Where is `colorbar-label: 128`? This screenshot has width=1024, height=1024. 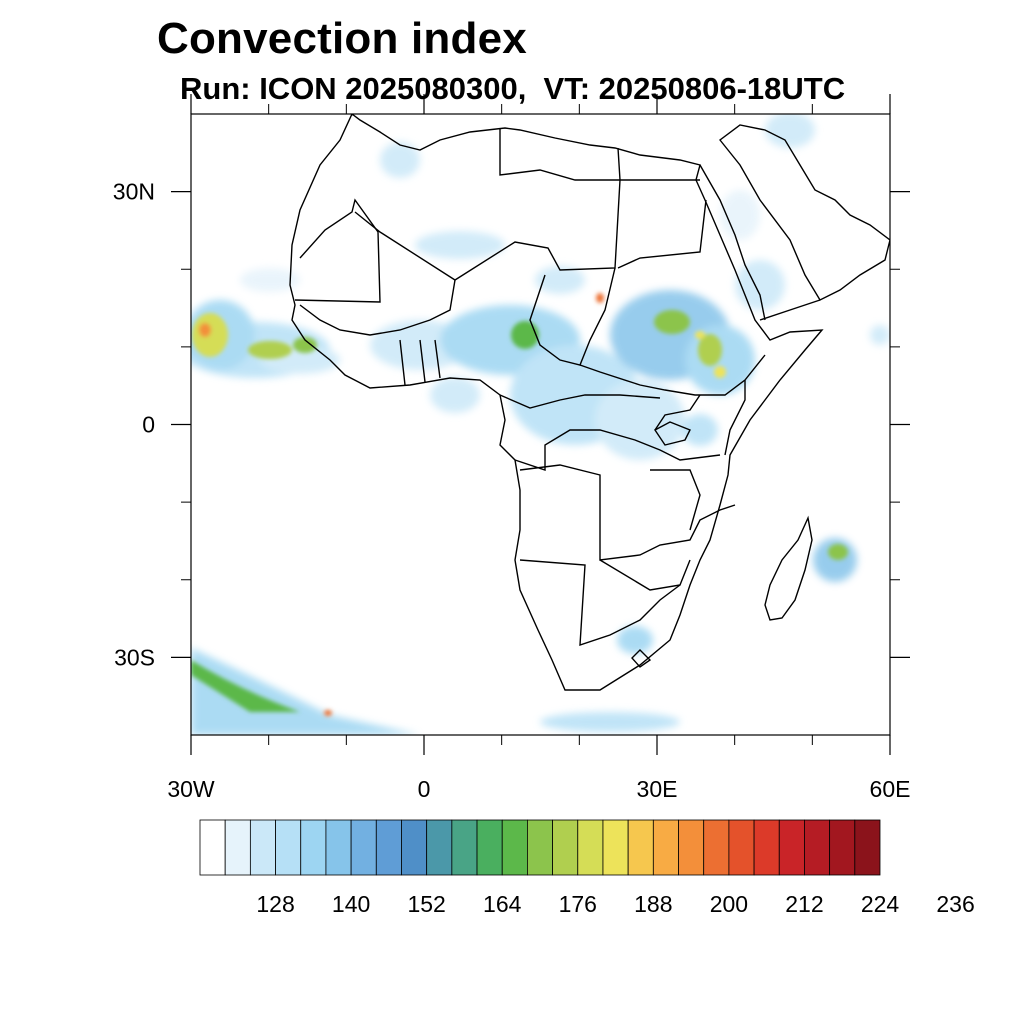
colorbar-label: 128 is located at coordinates (275, 904).